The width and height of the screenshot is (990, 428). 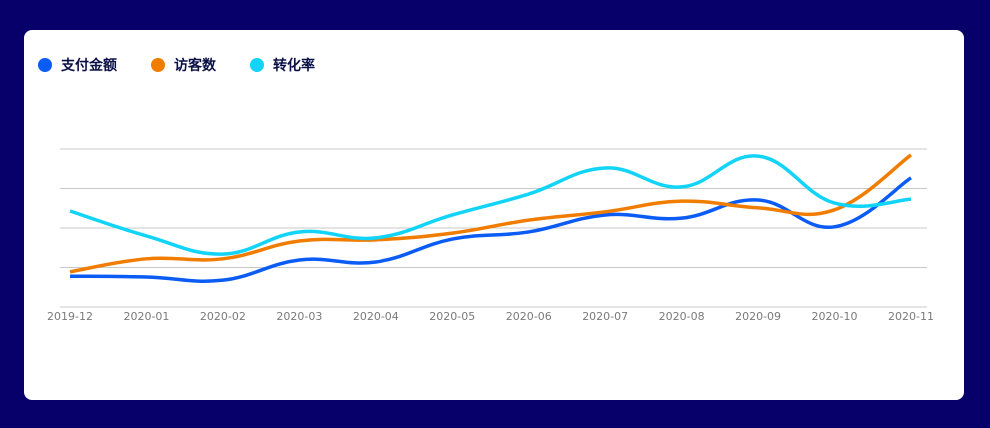 I want to click on x-tick-label: 2020-03, so click(x=299, y=316).